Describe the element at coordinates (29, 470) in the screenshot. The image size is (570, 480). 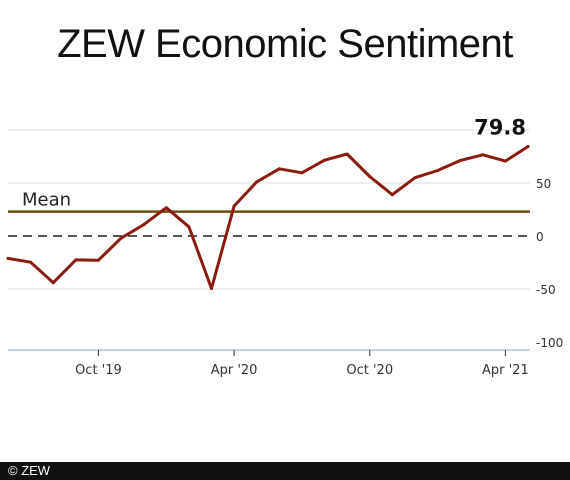
I see `copyright-text: © ZEW` at that location.